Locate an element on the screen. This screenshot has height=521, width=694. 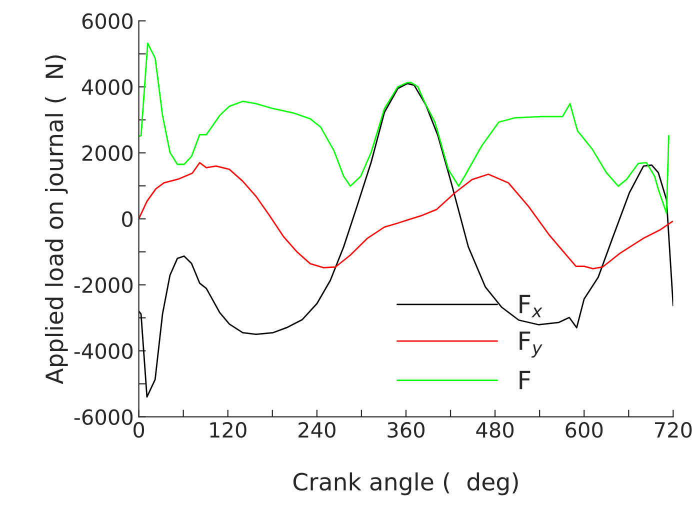
x-tick-label: 240 is located at coordinates (317, 430).